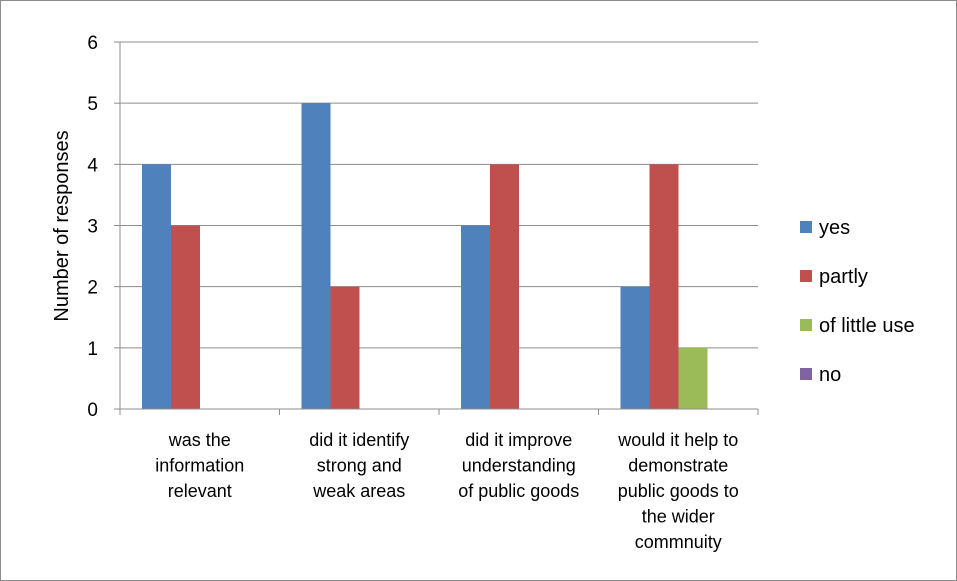 This screenshot has width=957, height=581. I want to click on y-tick-label: 3, so click(92, 227).